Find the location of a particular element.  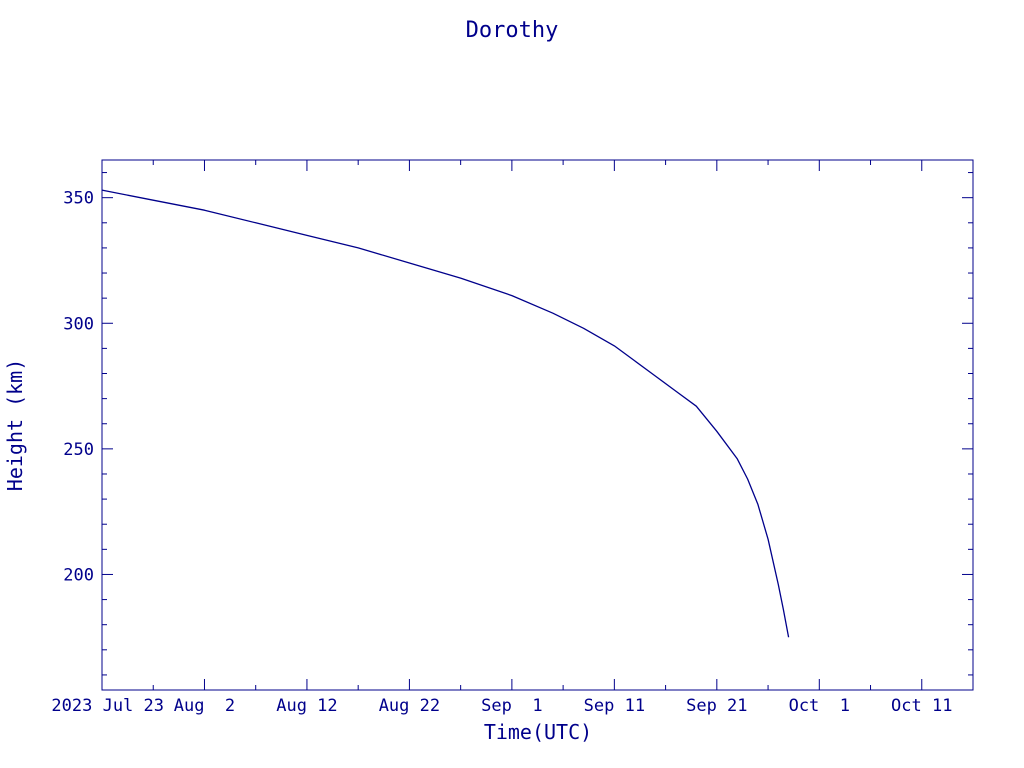

x-tick-label: Sep 21 is located at coordinates (716, 706).